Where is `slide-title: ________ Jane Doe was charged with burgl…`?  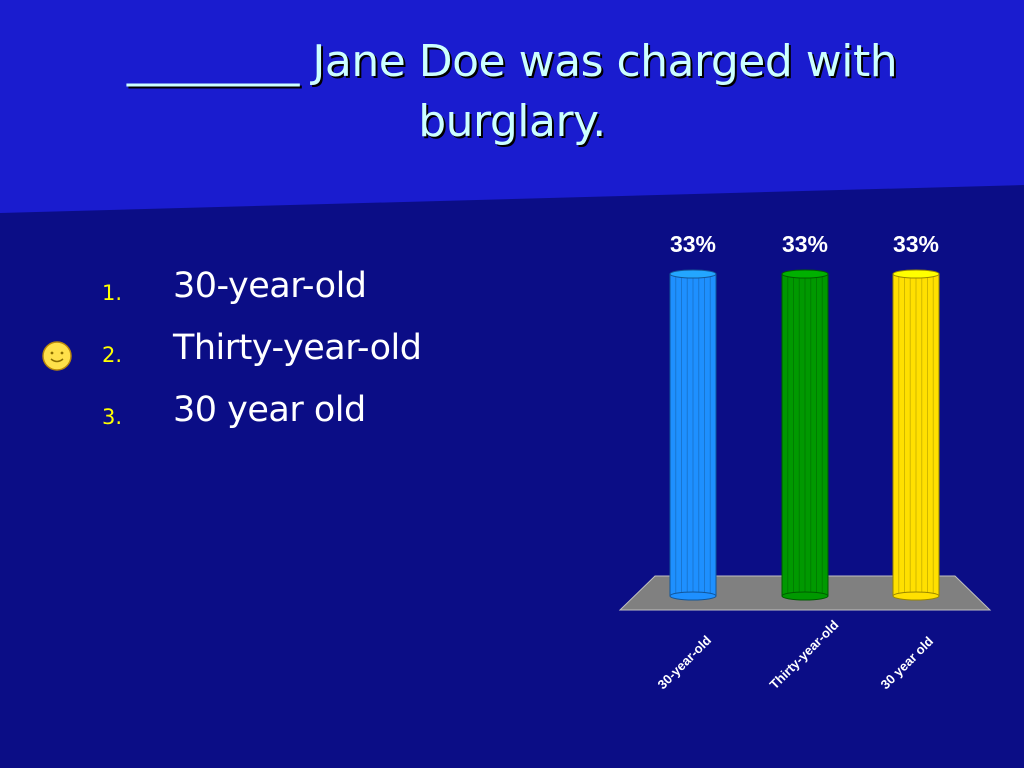 slide-title: ________ Jane Doe was charged with burgl… is located at coordinates (512, 91).